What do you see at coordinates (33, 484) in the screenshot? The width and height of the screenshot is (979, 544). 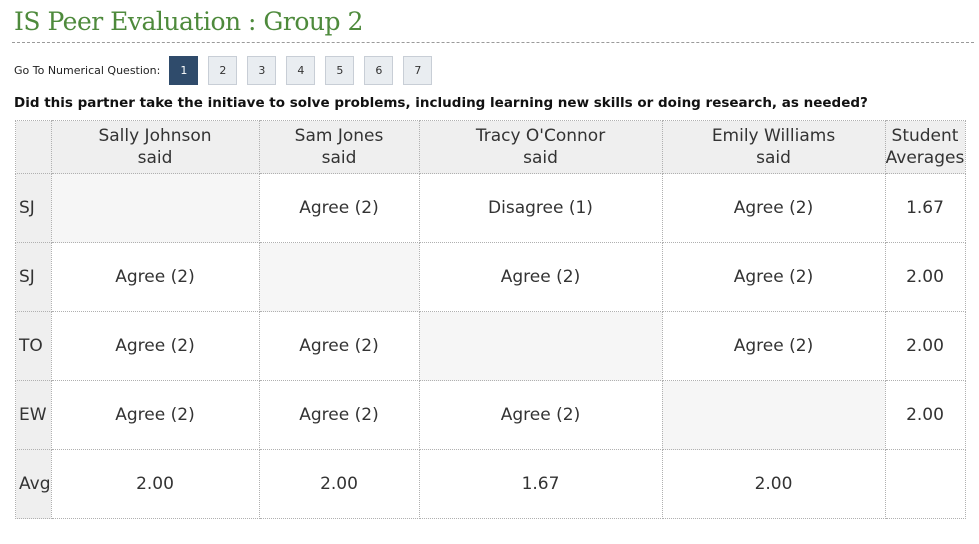 I see `row-label: Avg` at bounding box center [33, 484].